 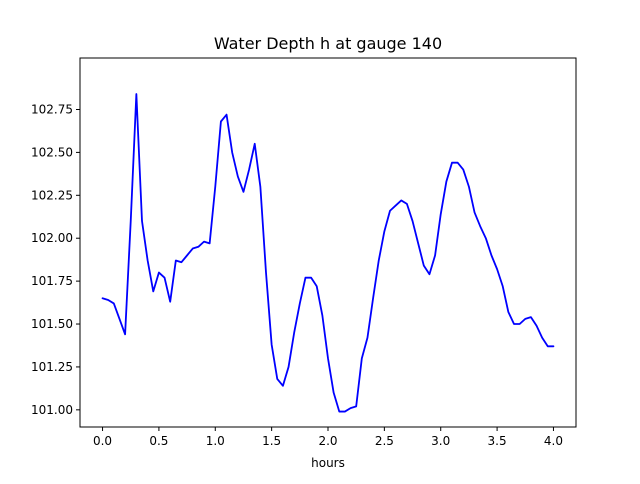 I want to click on x-tick-label: 0.5, so click(x=158, y=441).